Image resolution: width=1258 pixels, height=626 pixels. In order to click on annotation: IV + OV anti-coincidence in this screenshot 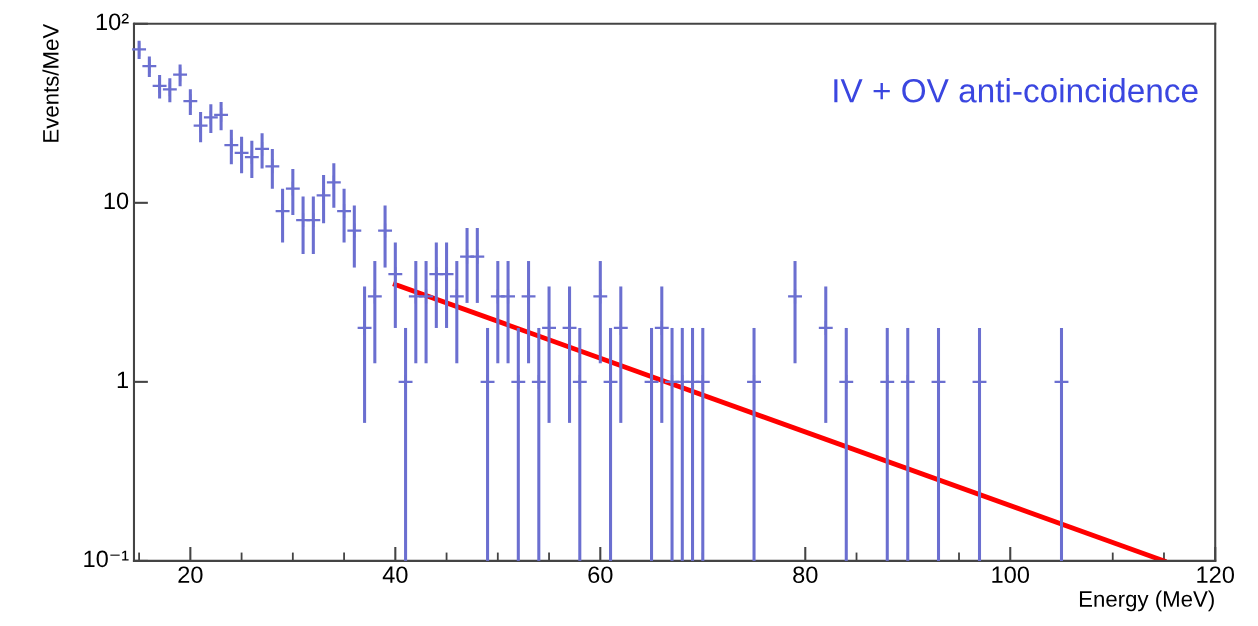, I will do `click(1016, 90)`.